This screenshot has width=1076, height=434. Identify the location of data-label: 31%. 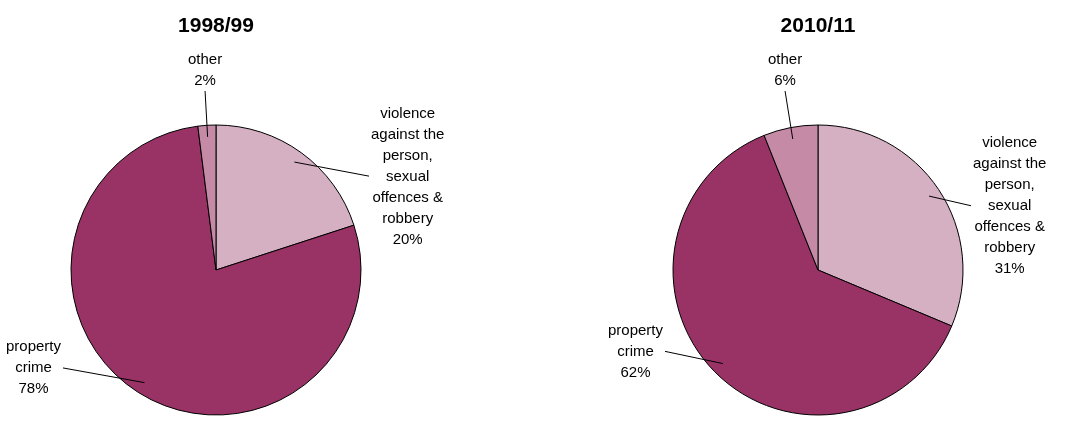
(1009, 268).